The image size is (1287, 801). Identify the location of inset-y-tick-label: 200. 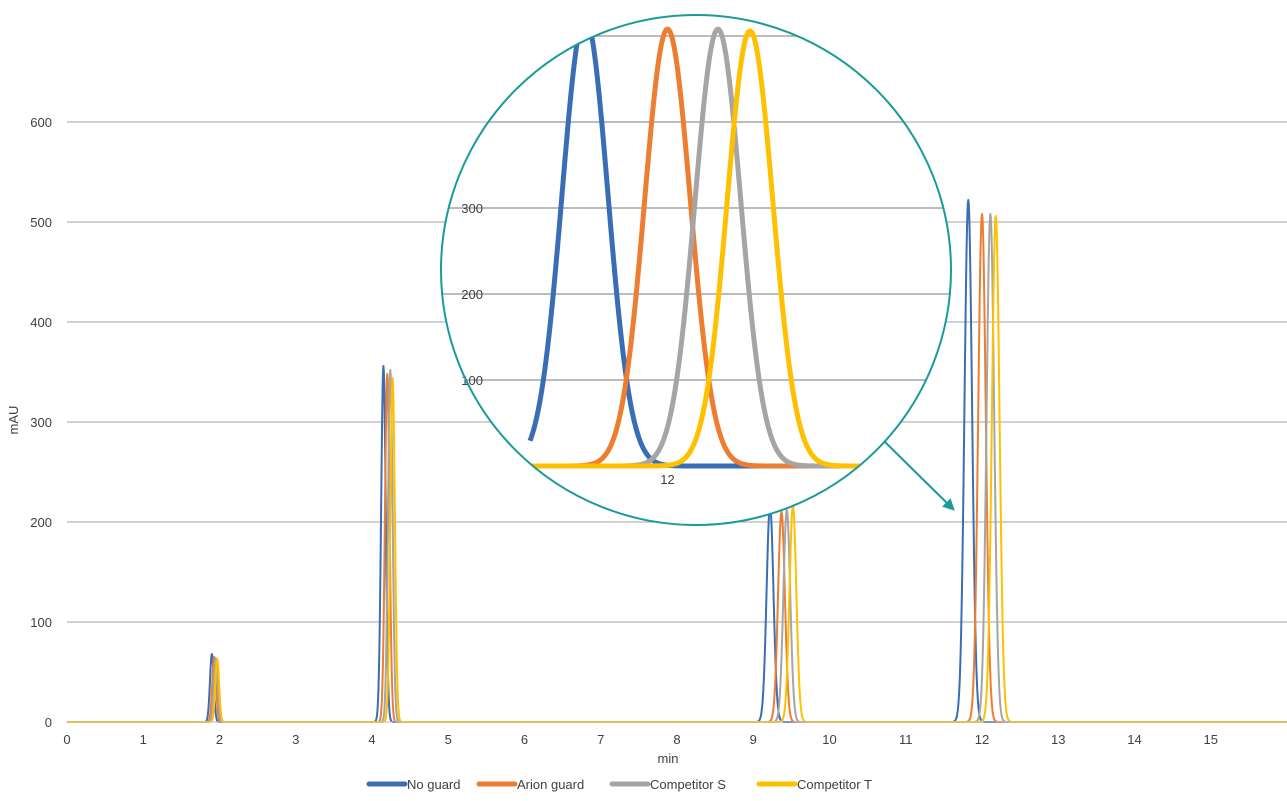
(472, 294).